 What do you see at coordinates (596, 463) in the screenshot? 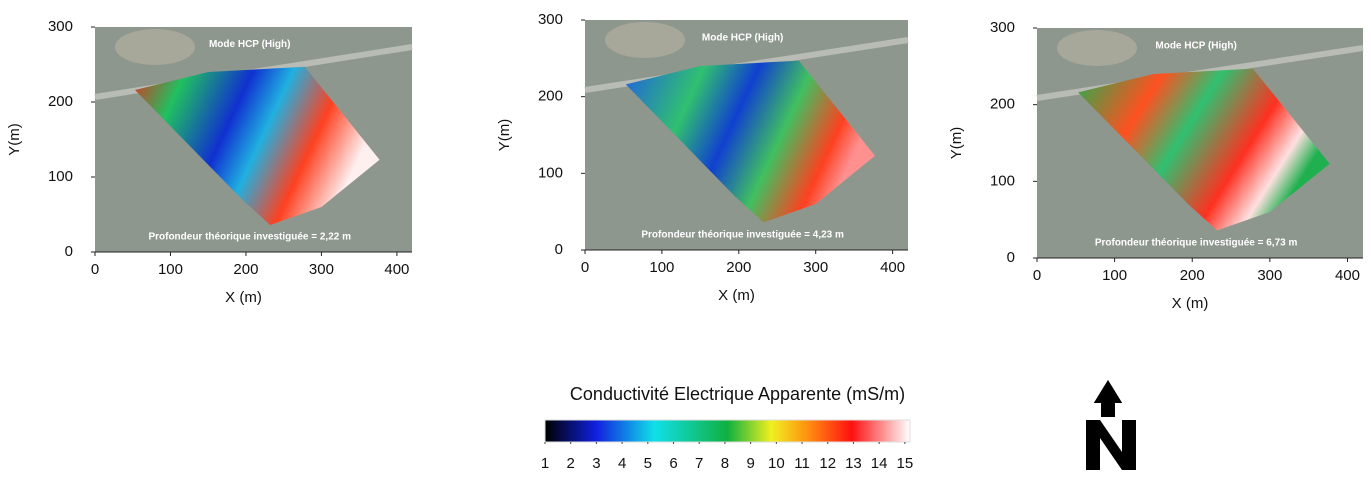
I see `colorbar-tick-label: 3` at bounding box center [596, 463].